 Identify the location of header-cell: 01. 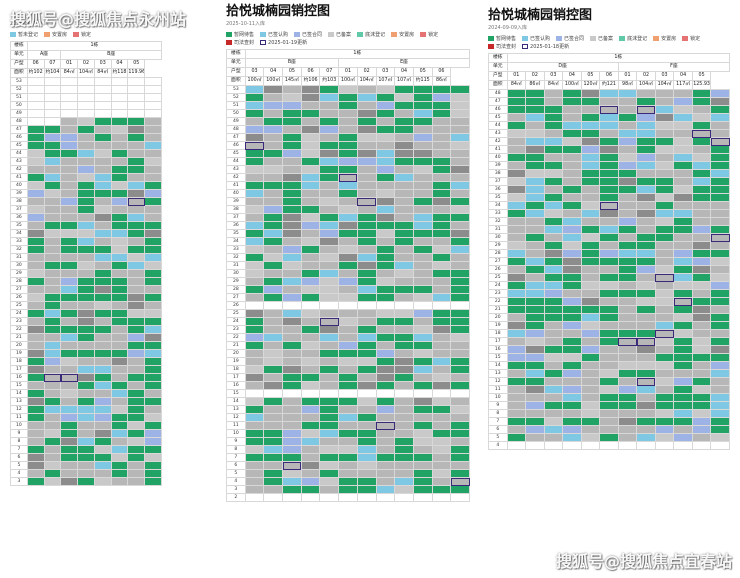
(69, 64).